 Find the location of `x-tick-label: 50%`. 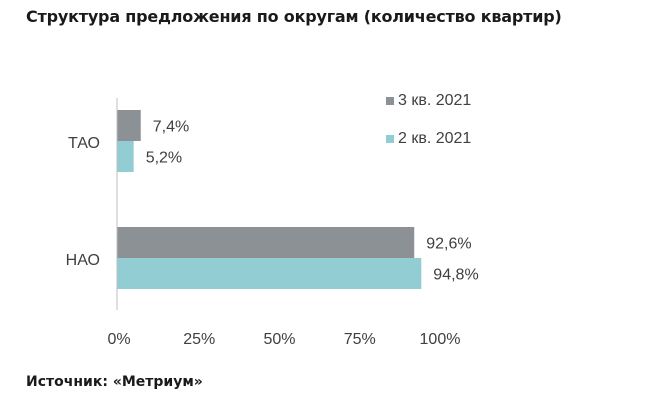

x-tick-label: 50% is located at coordinates (279, 339).